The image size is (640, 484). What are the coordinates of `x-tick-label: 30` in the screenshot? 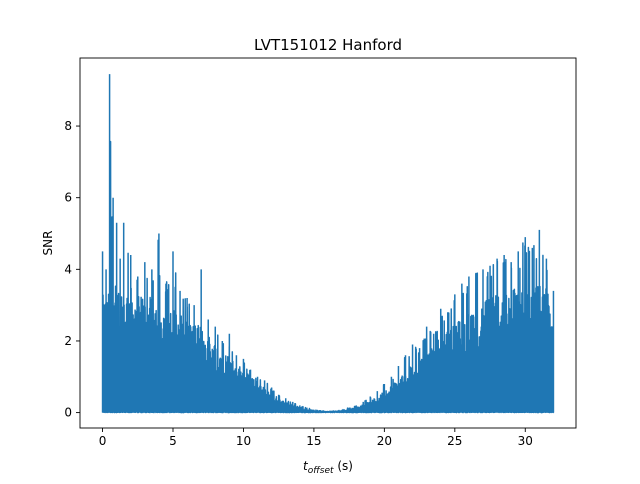 It's located at (525, 441).